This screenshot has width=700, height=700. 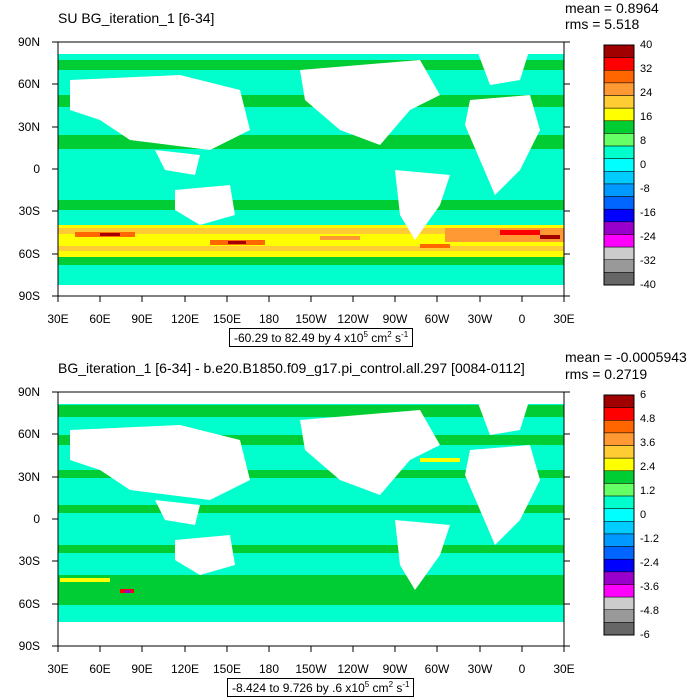 I want to click on mean-label: mean = 0.8964, so click(x=612, y=8).